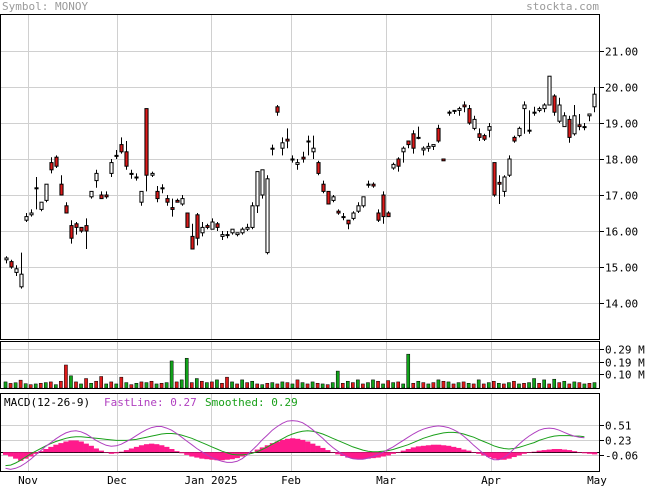 The width and height of the screenshot is (655, 486). What do you see at coordinates (28, 480) in the screenshot?
I see `x-tick-label: Nov` at bounding box center [28, 480].